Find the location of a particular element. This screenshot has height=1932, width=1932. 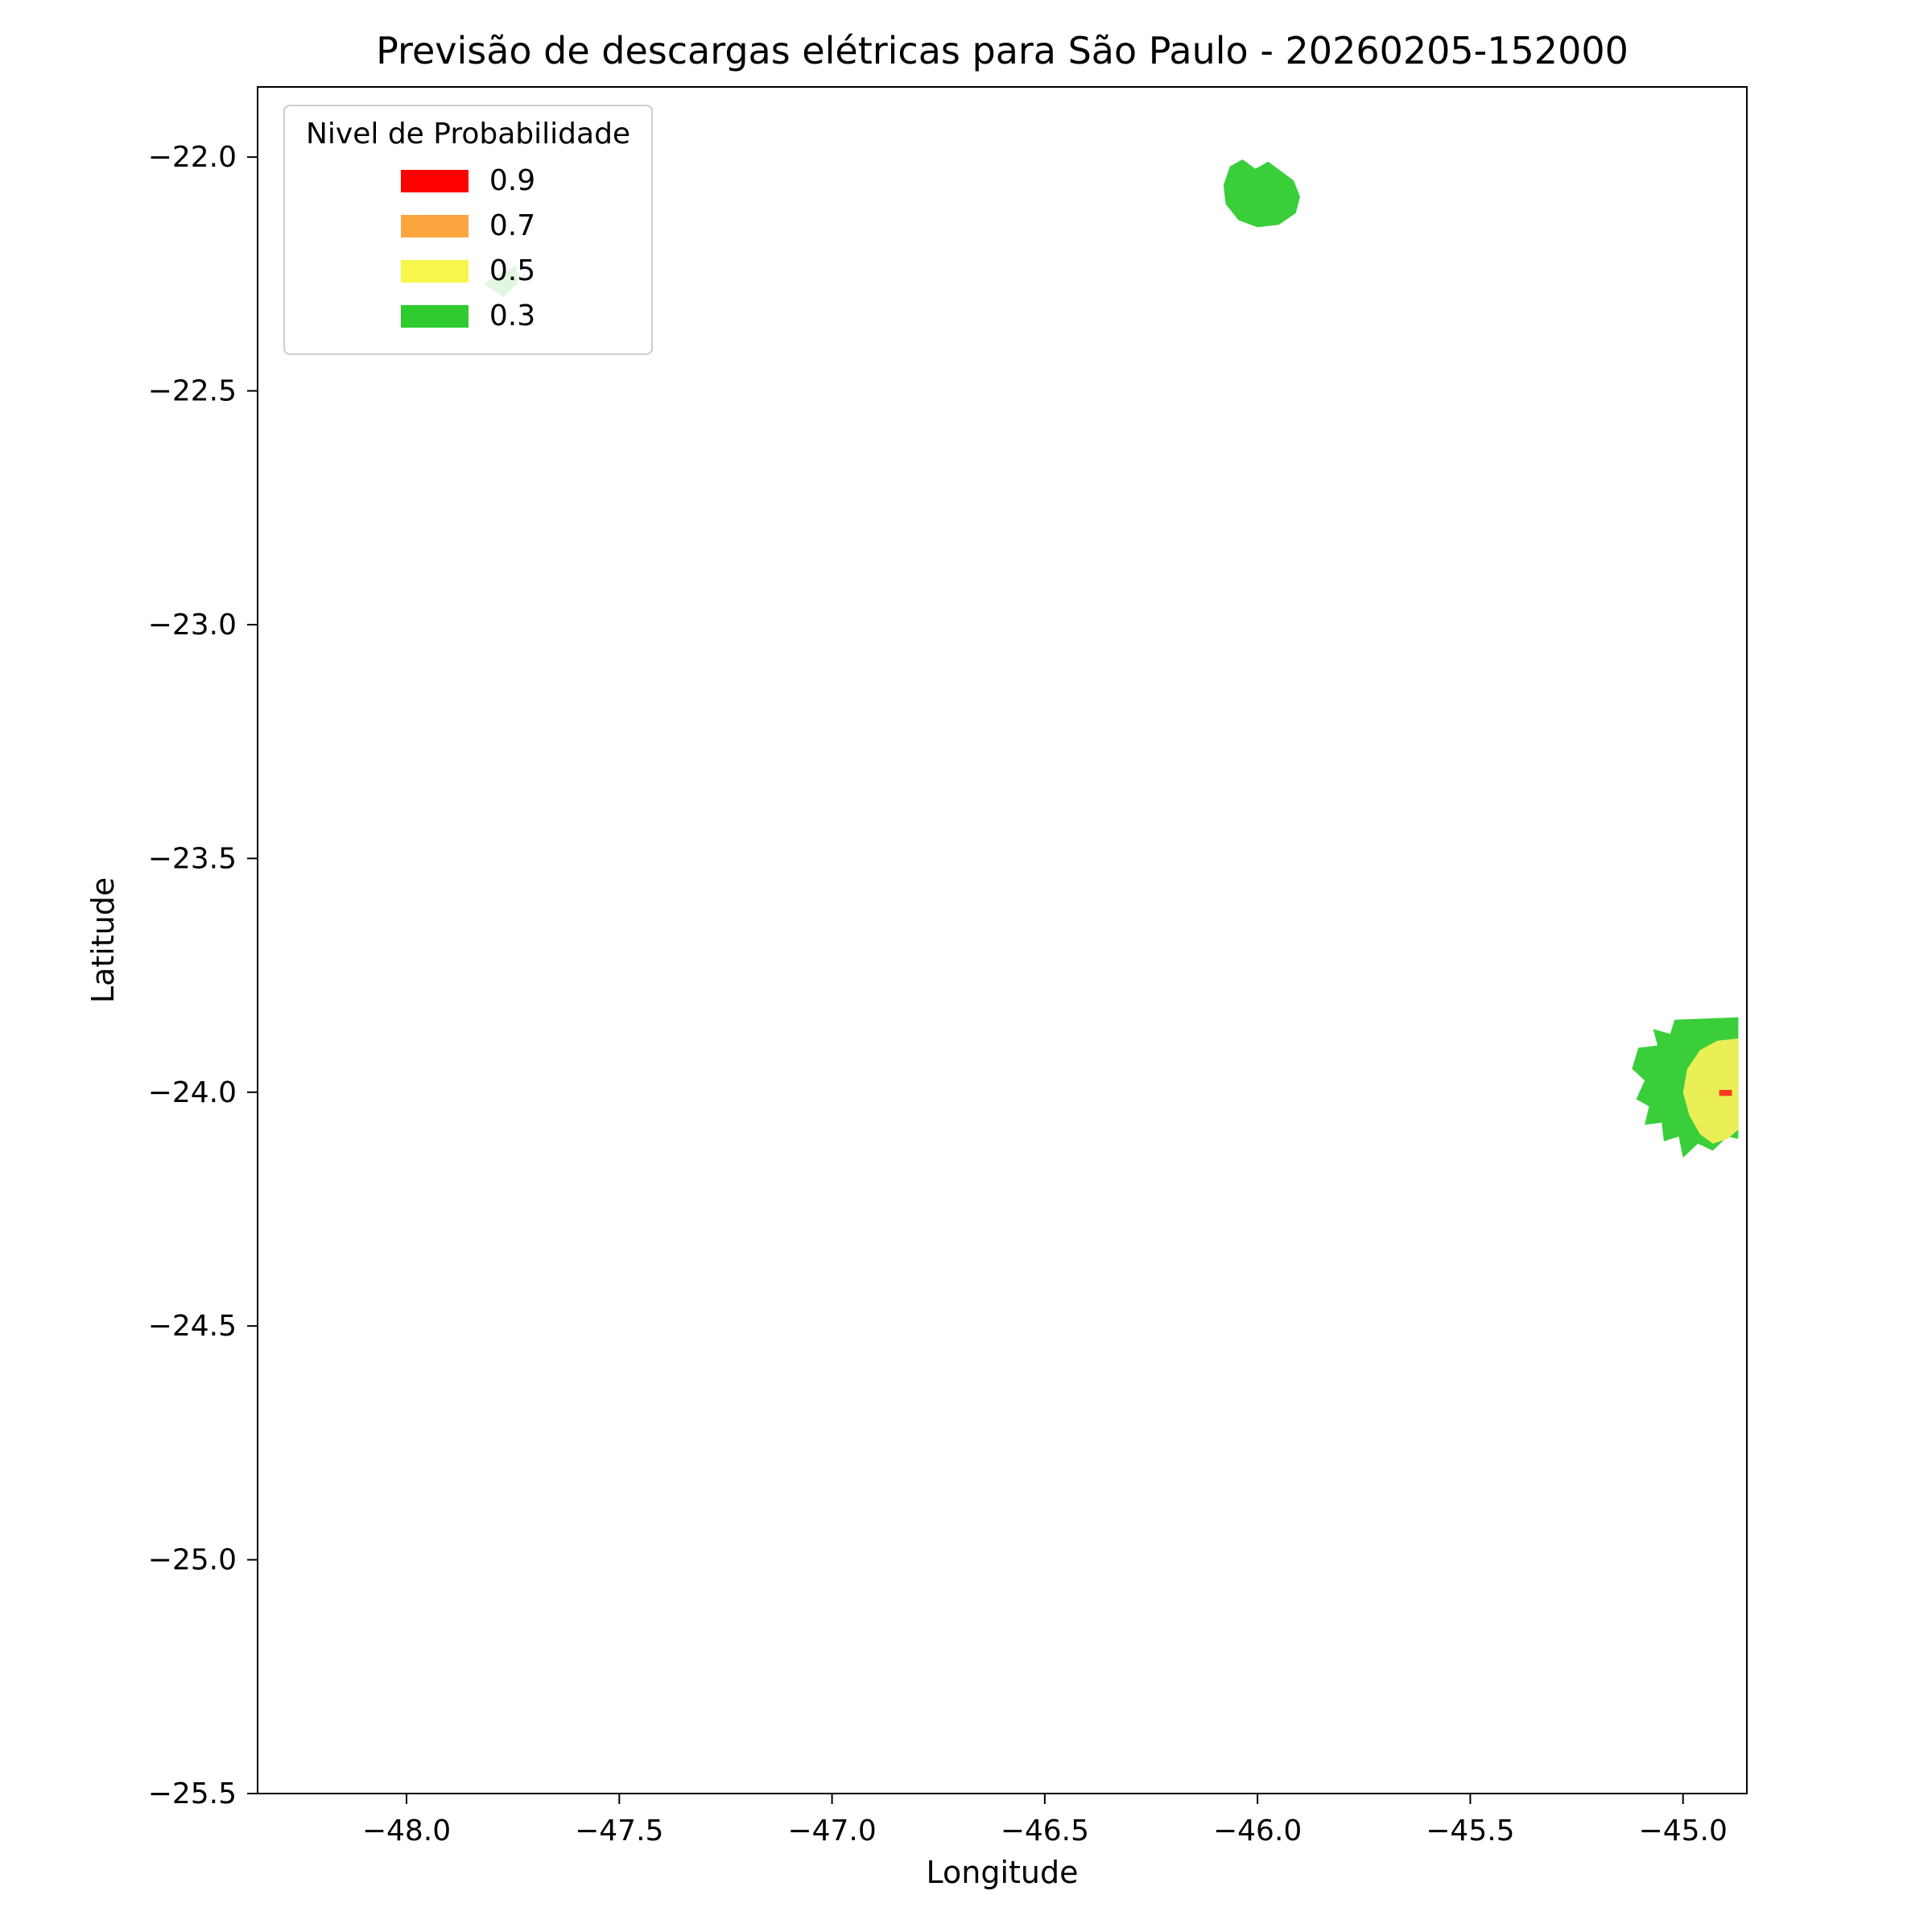

x-tick-label: −45.0 is located at coordinates (1684, 1830).